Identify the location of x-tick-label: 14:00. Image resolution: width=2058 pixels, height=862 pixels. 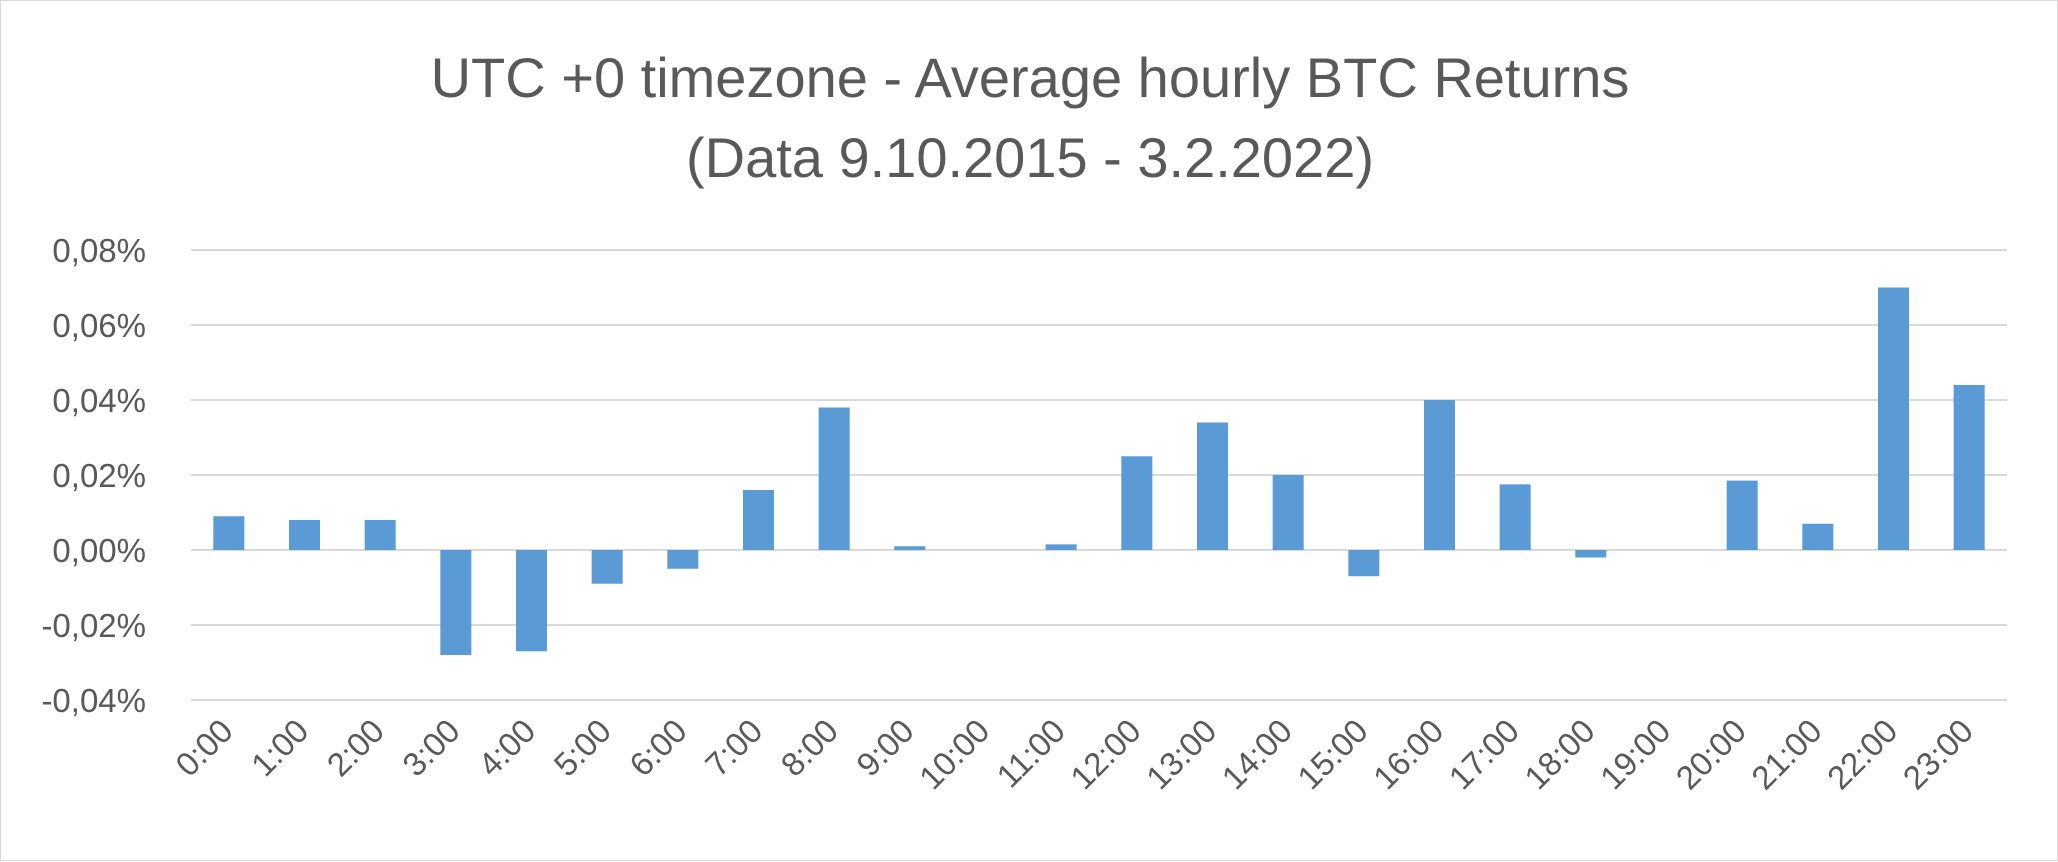
(1257, 754).